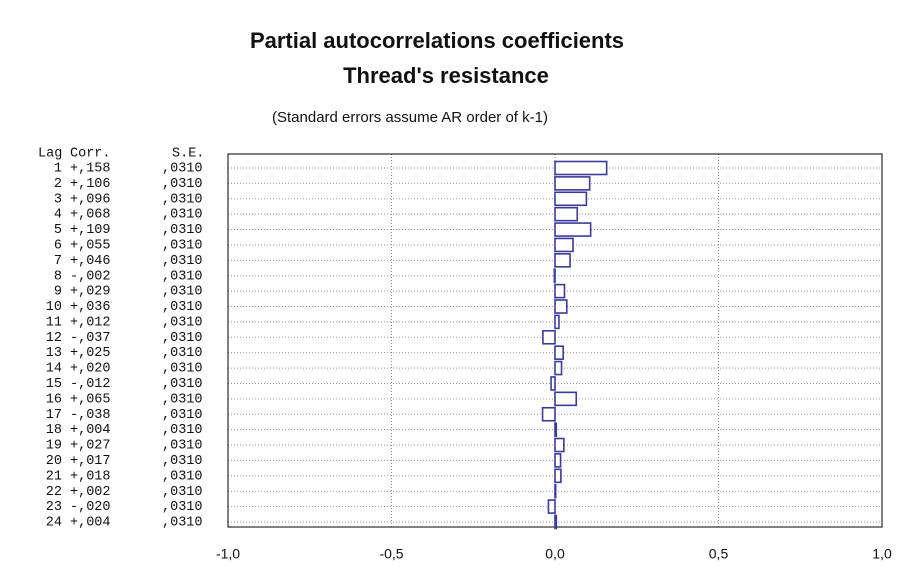 This screenshot has height=577, width=906. Describe the element at coordinates (90, 384) in the screenshot. I see `corr-label: -,012` at that location.